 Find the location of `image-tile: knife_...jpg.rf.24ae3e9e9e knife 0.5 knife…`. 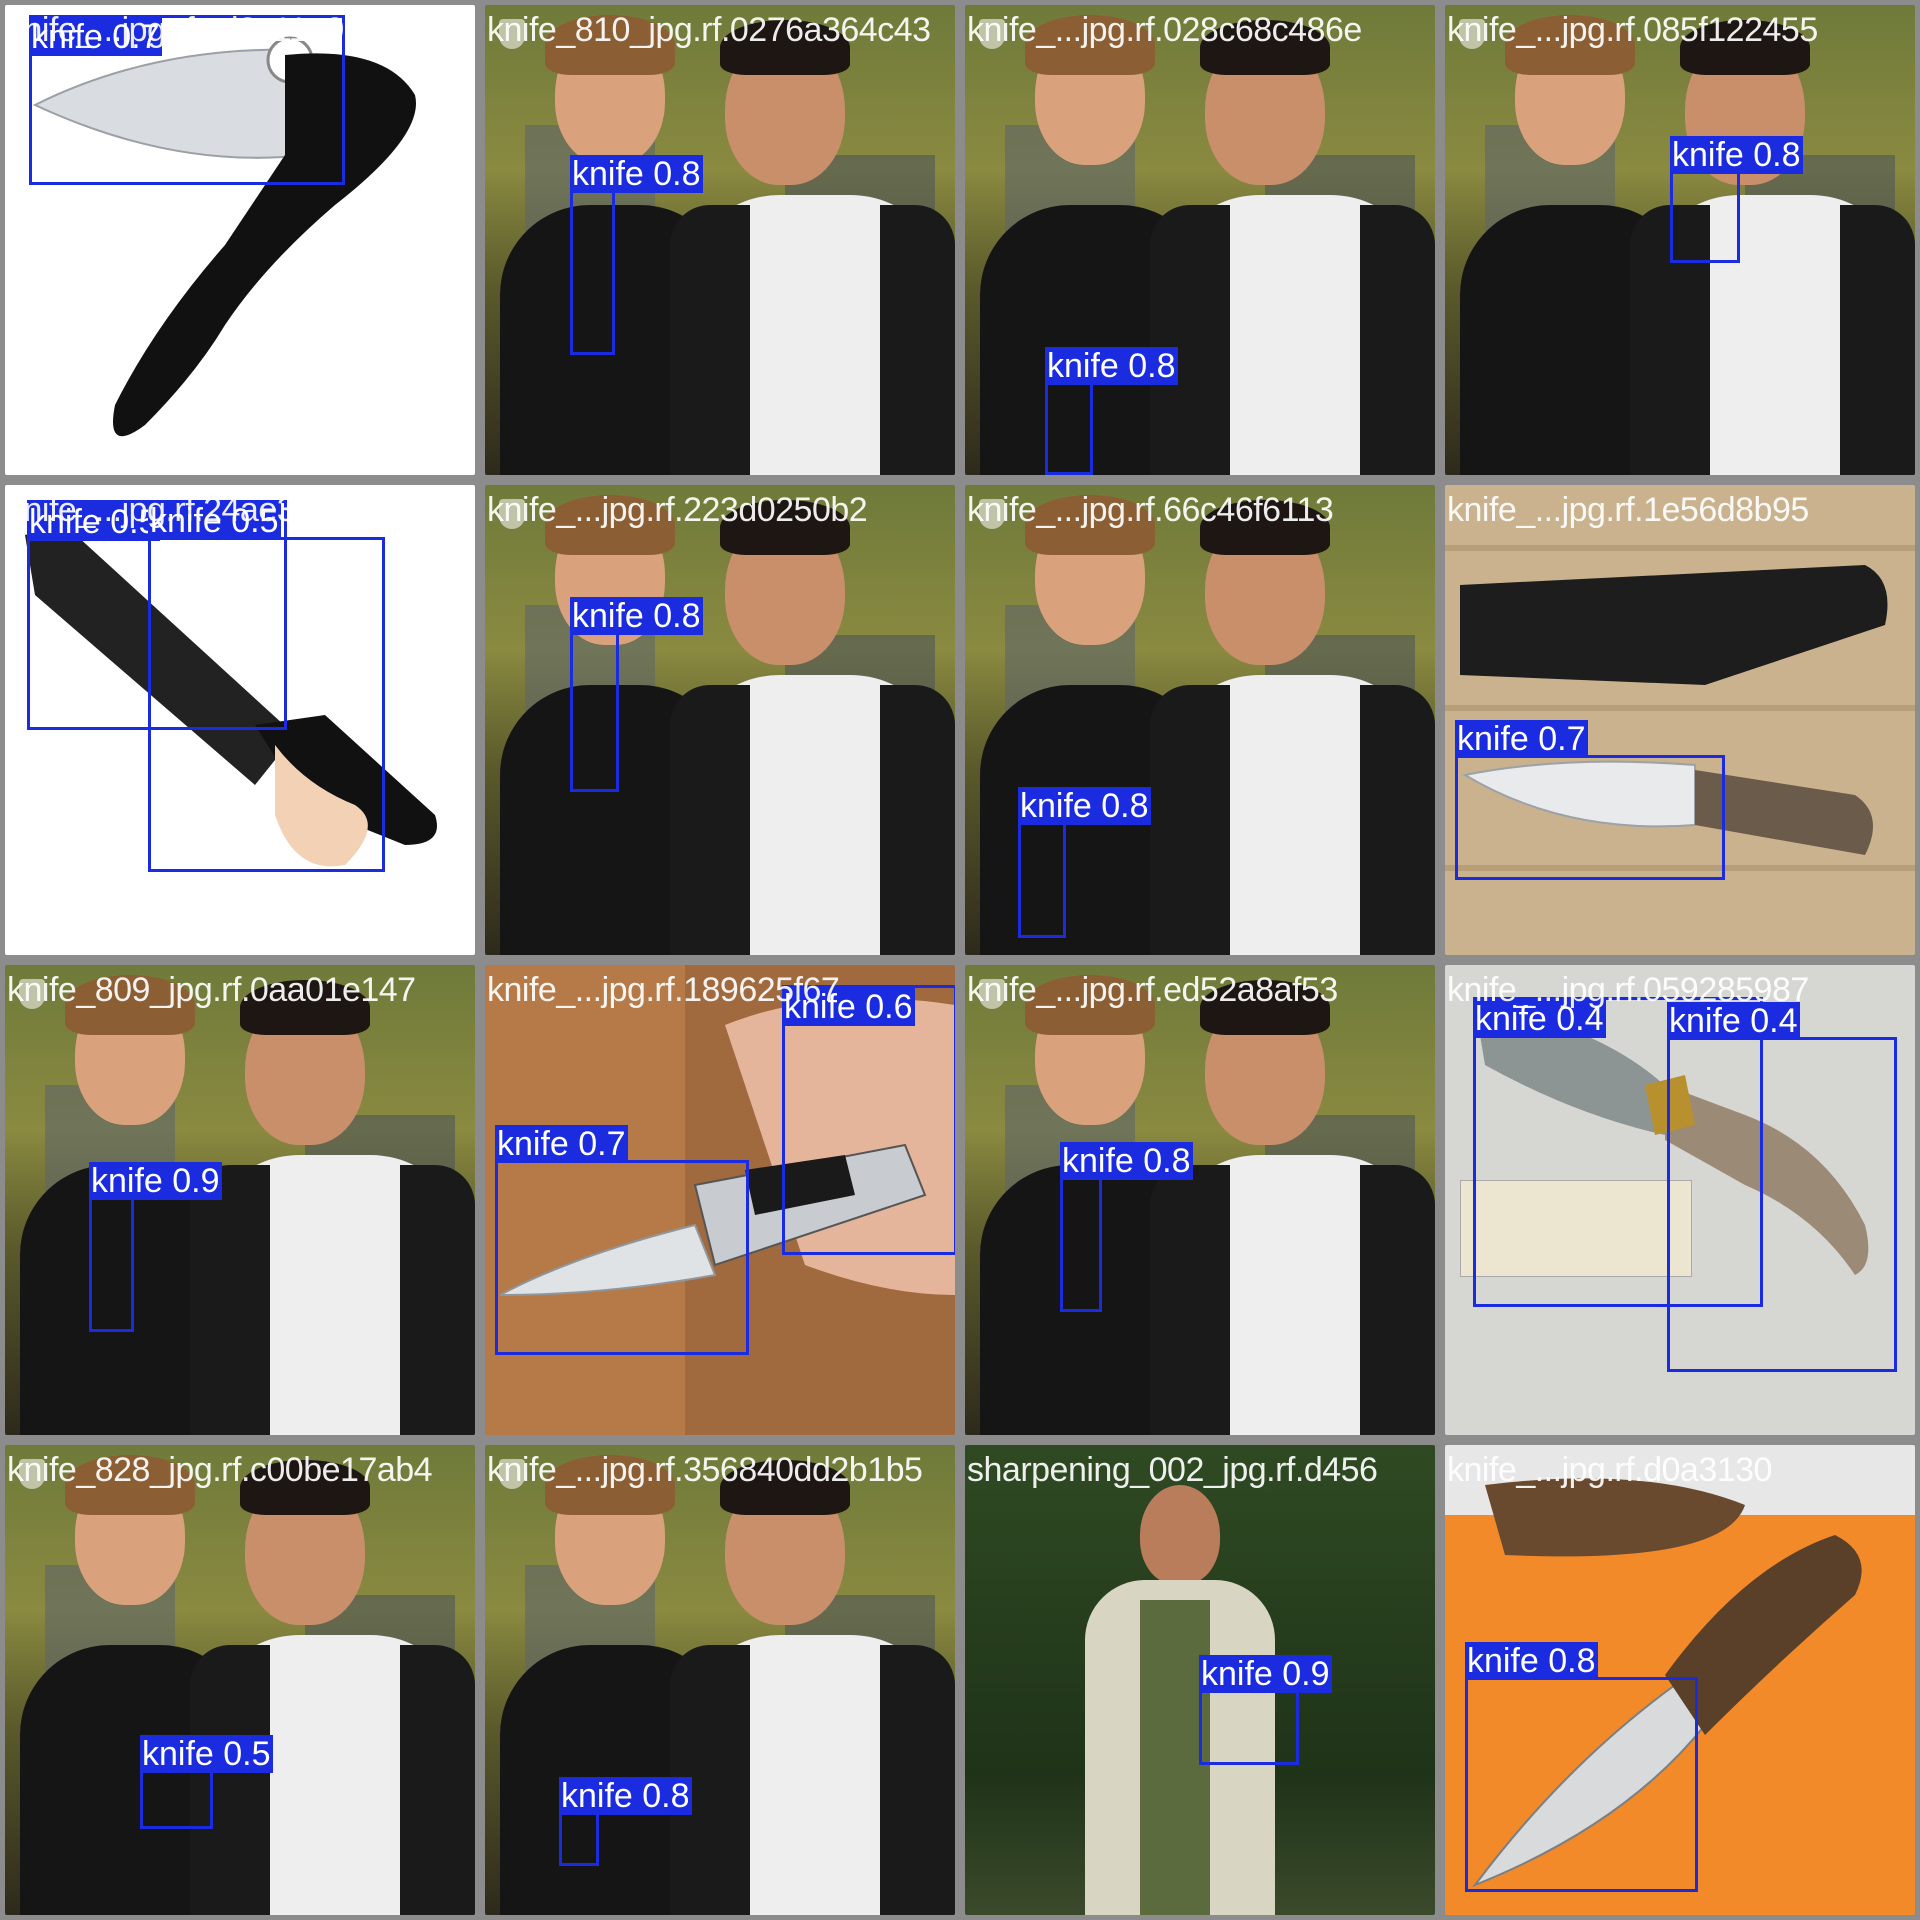

image-tile: knife_...jpg.rf.24ae3e9e9e knife 0.5 knife… is located at coordinates (240, 720).